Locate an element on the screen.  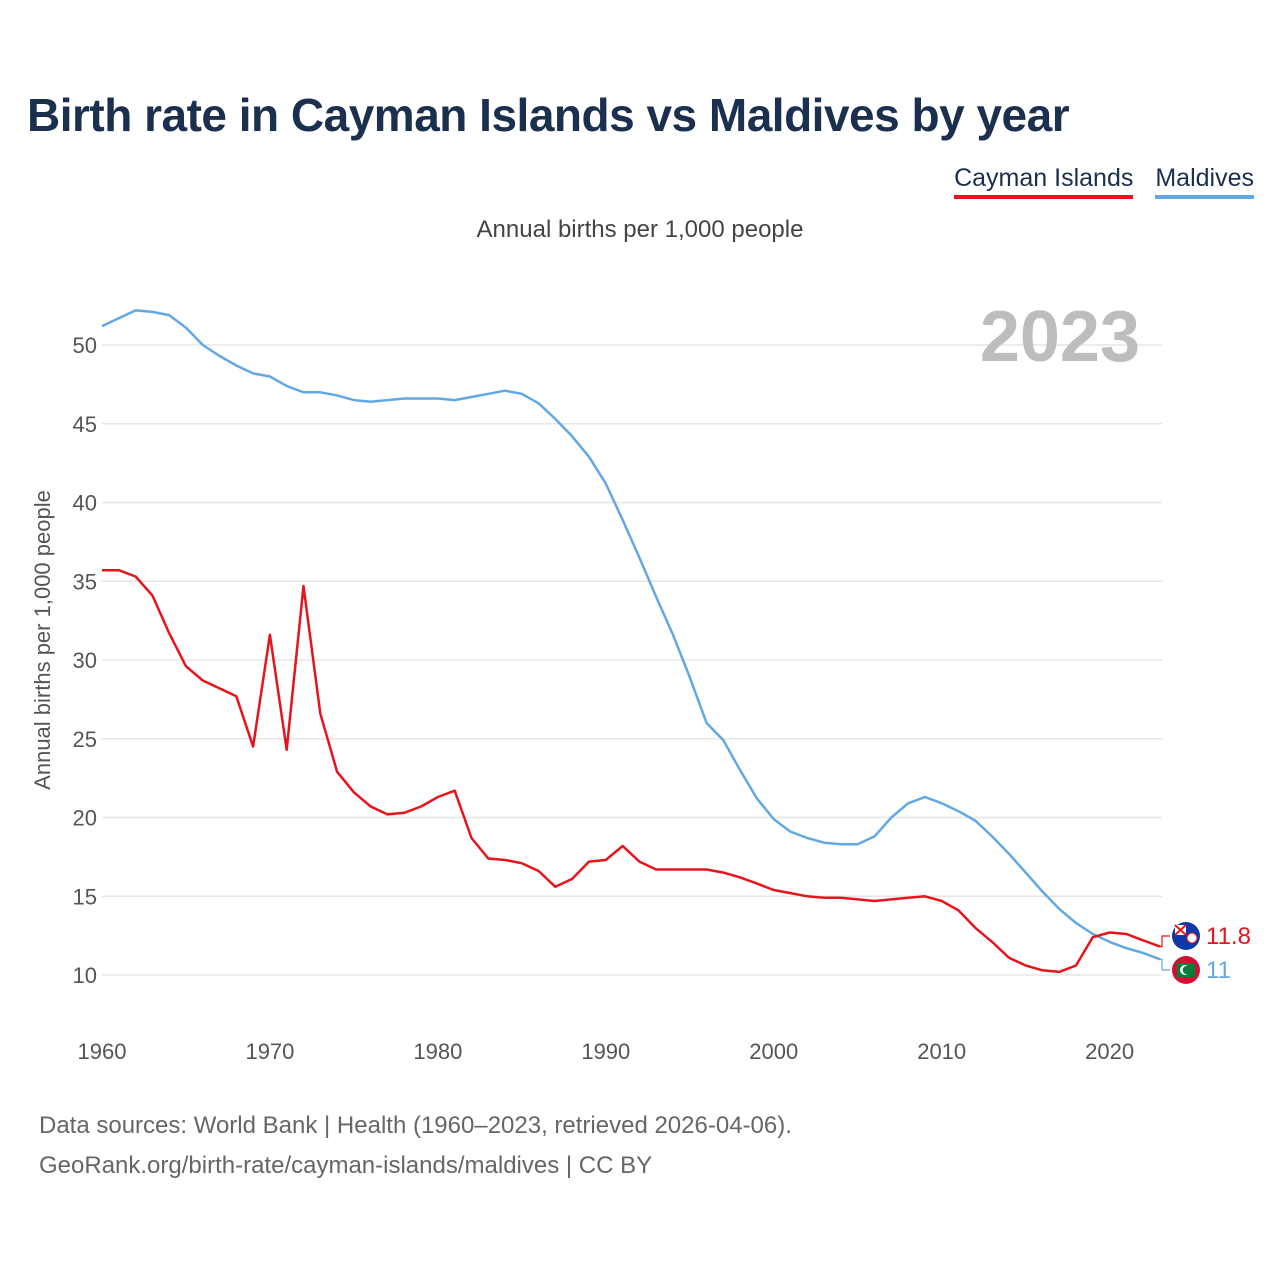
x-axis-ticks: 1960 1970 1980 1990 2000 2010 2020 is located at coordinates (606, 1051).